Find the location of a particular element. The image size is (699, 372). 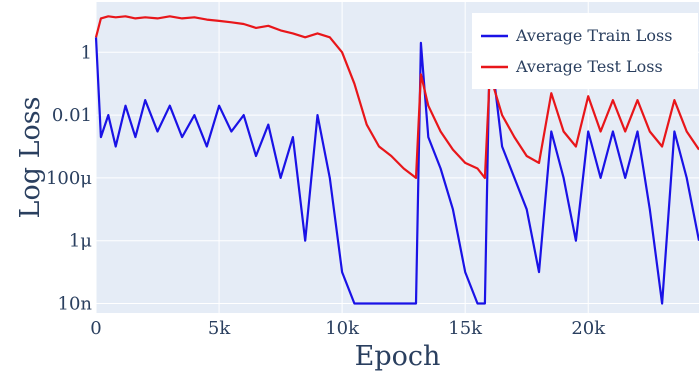

x-tick-label: 0 is located at coordinates (95, 328).